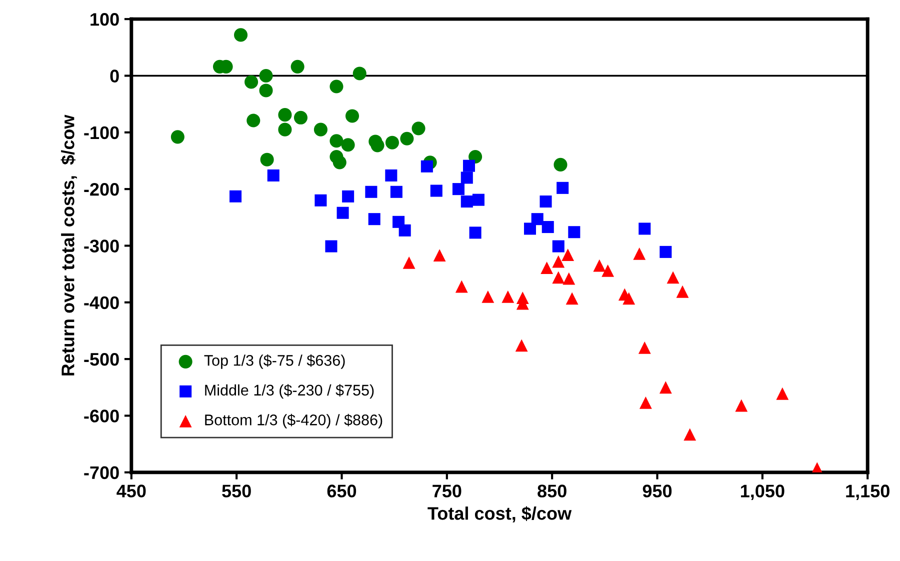 The height and width of the screenshot is (561, 900). Describe the element at coordinates (101, 416) in the screenshot. I see `y-tick-label: -600` at that location.